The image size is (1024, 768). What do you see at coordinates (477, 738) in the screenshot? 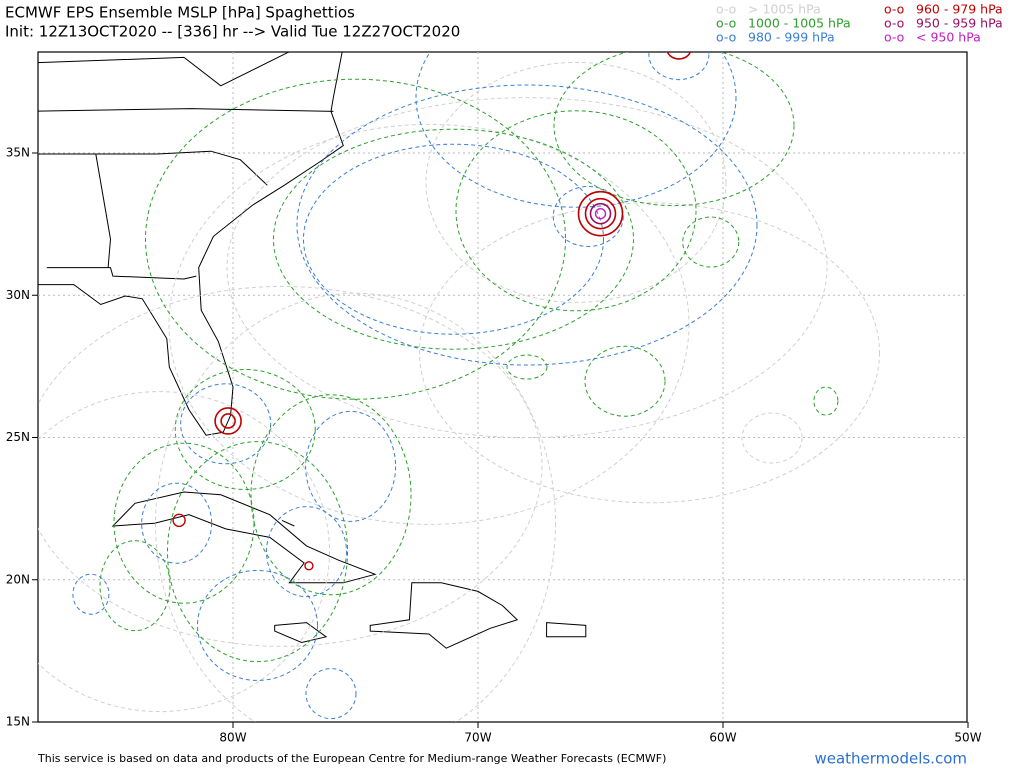
I see `lon-label: 70W` at bounding box center [477, 738].